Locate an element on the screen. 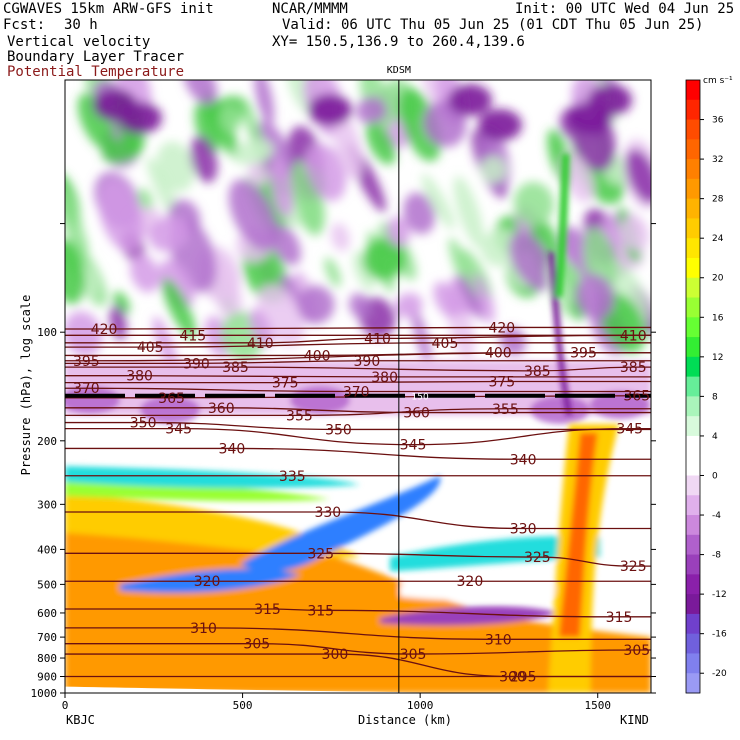 This screenshot has height=740, width=740. isentrope-label: 365 is located at coordinates (636, 397).